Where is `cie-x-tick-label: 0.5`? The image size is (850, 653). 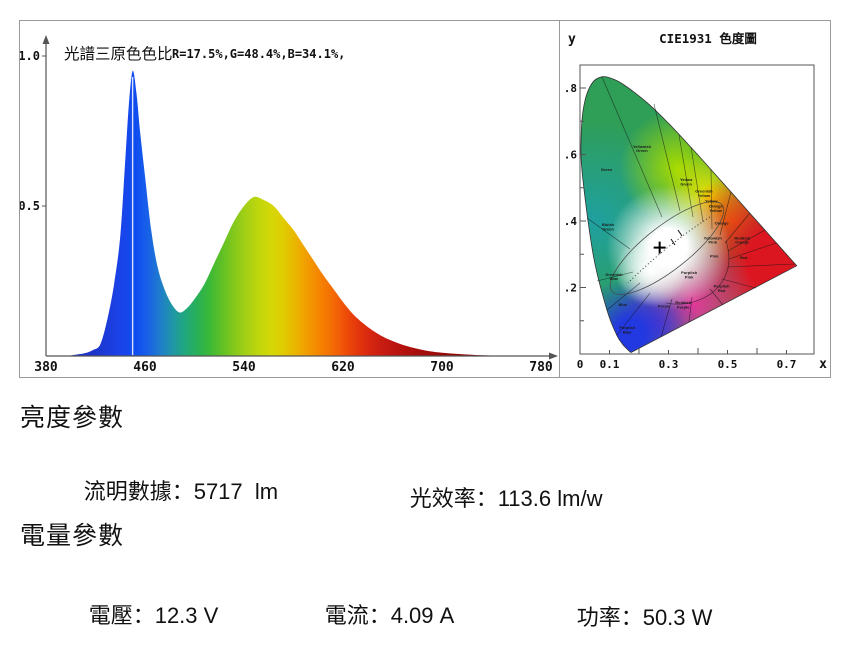 cie-x-tick-label: 0.5 is located at coordinates (728, 364).